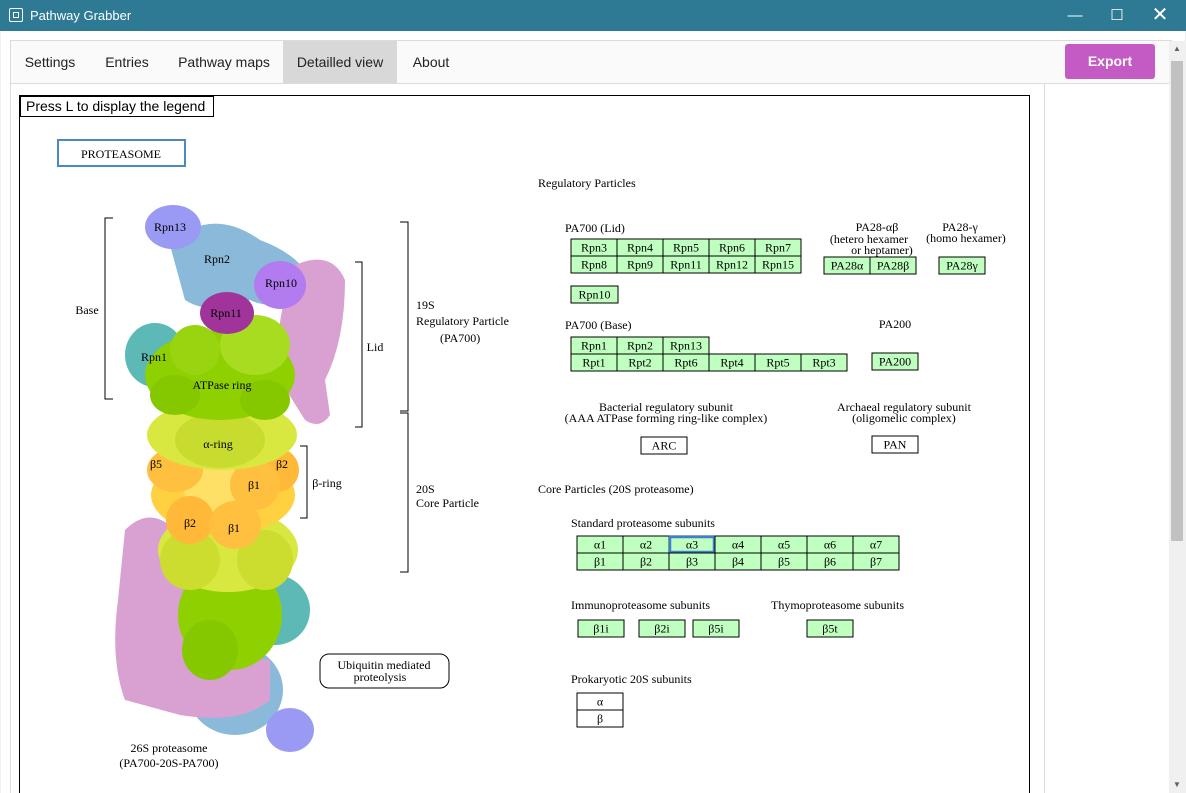 The height and width of the screenshot is (793, 1186). What do you see at coordinates (686, 248) in the screenshot?
I see `gene-label: Rpn5` at bounding box center [686, 248].